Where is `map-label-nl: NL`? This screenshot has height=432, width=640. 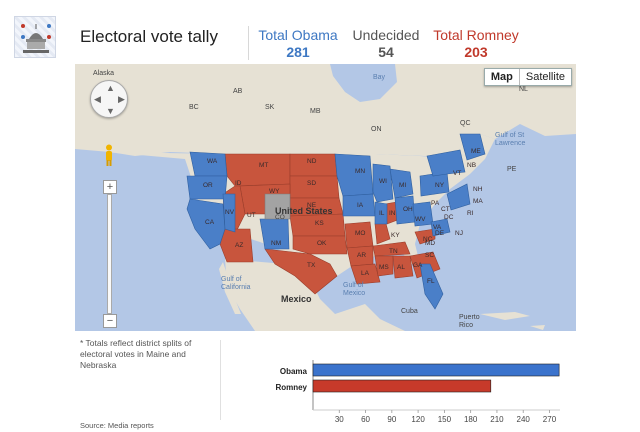 map-label-nl: NL is located at coordinates (523, 89).